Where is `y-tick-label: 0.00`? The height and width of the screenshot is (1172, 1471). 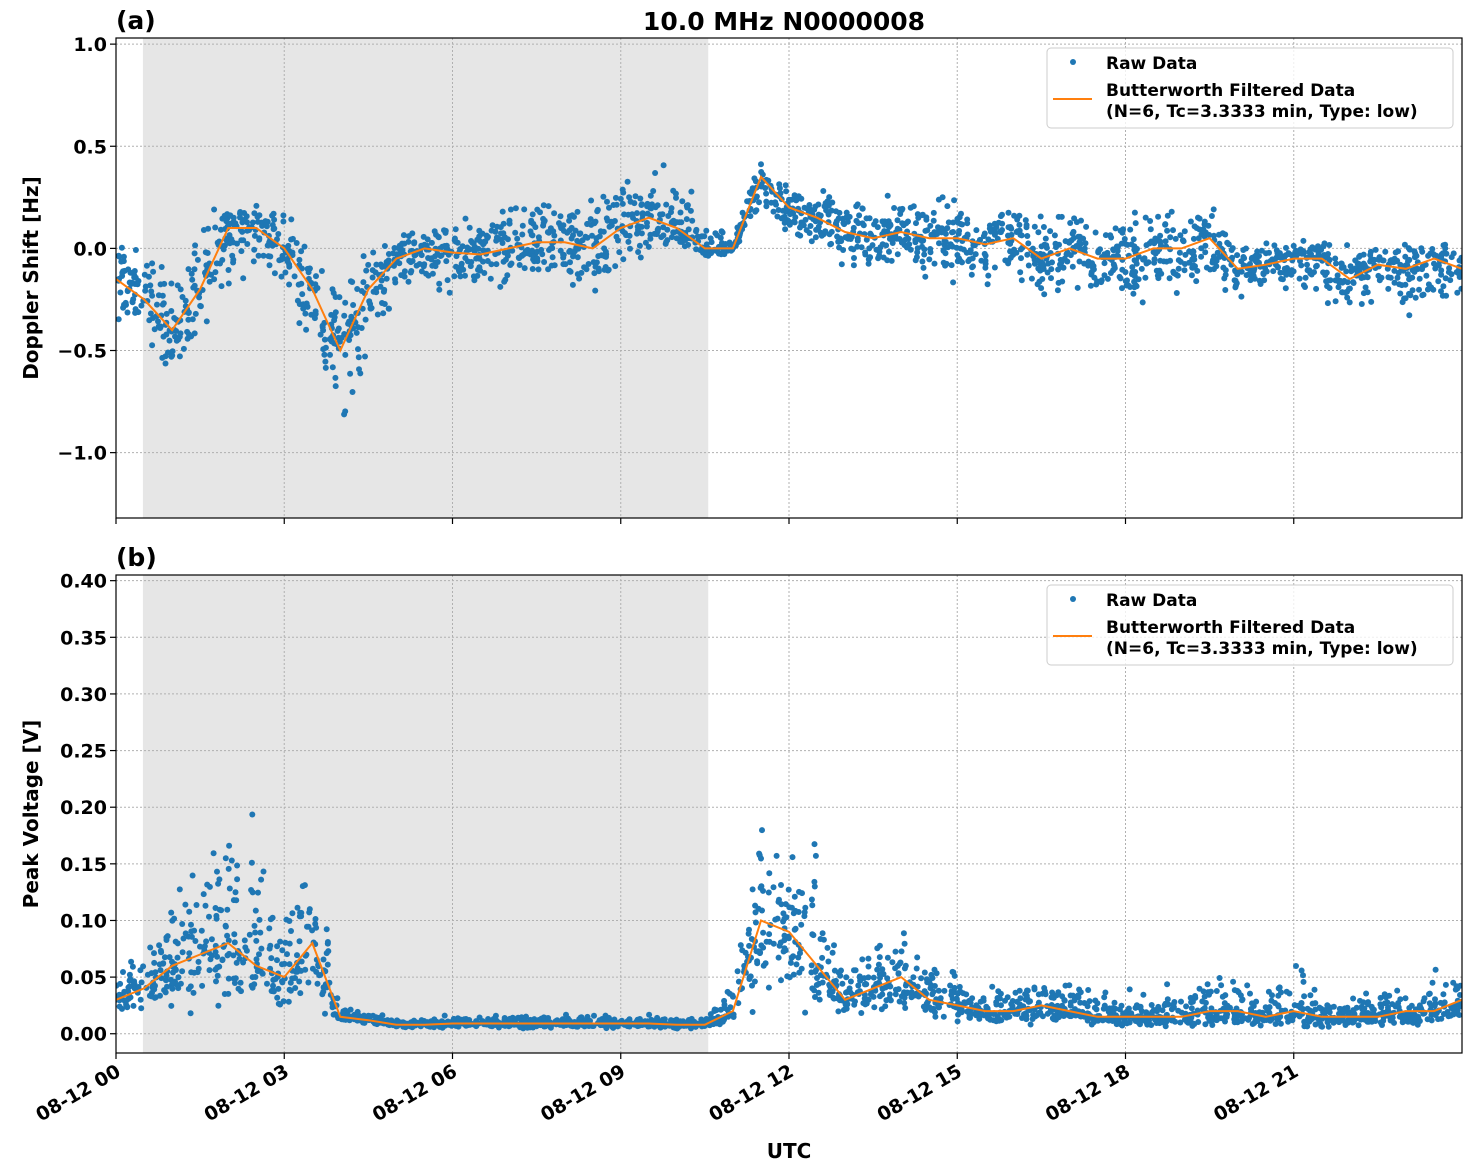 y-tick-label: 0.00 is located at coordinates (83, 1035).